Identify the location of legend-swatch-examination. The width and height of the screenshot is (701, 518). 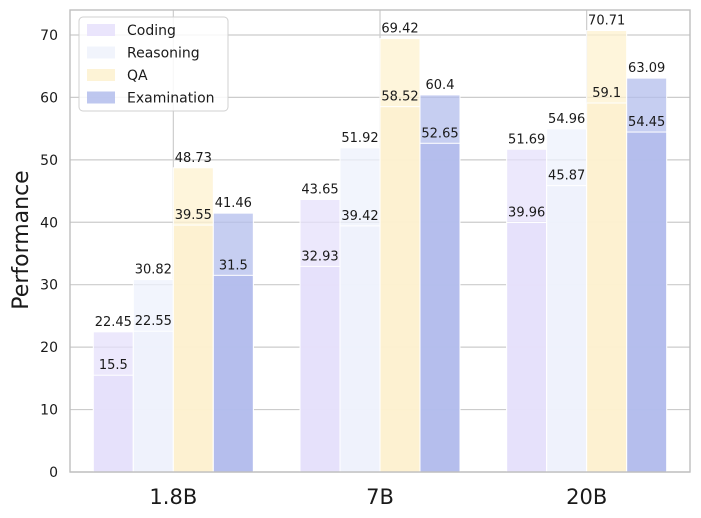
(101, 97).